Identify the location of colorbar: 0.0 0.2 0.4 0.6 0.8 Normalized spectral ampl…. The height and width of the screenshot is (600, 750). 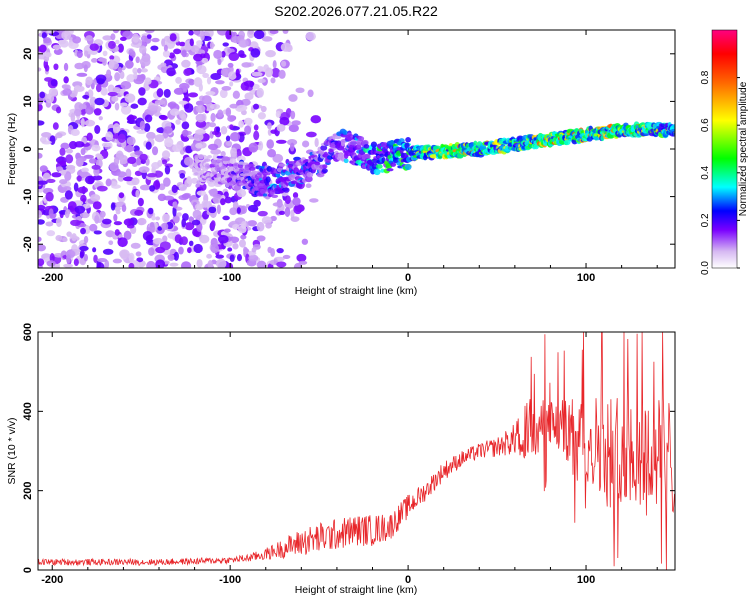
(724, 152).